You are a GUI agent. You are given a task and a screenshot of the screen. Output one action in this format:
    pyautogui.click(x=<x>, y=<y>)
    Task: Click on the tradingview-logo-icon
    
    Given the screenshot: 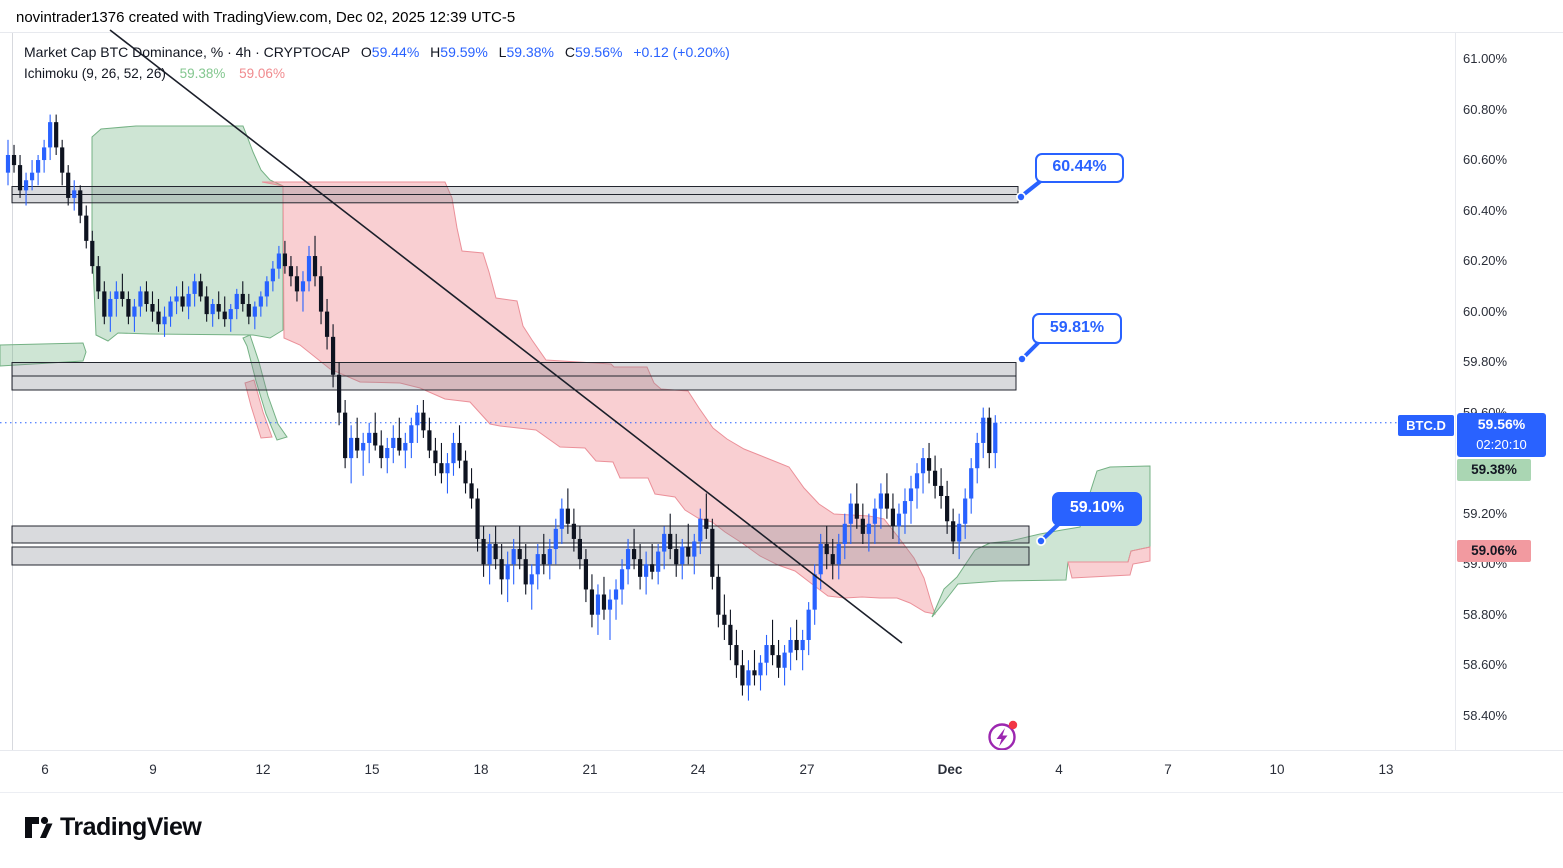 What is the action you would take?
    pyautogui.click(x=39, y=827)
    